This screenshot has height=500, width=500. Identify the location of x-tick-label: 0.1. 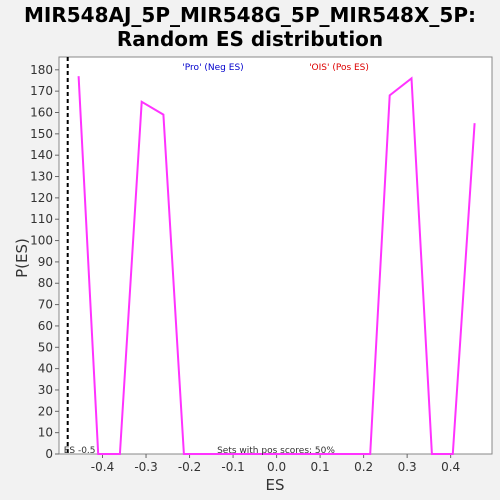
(320, 467).